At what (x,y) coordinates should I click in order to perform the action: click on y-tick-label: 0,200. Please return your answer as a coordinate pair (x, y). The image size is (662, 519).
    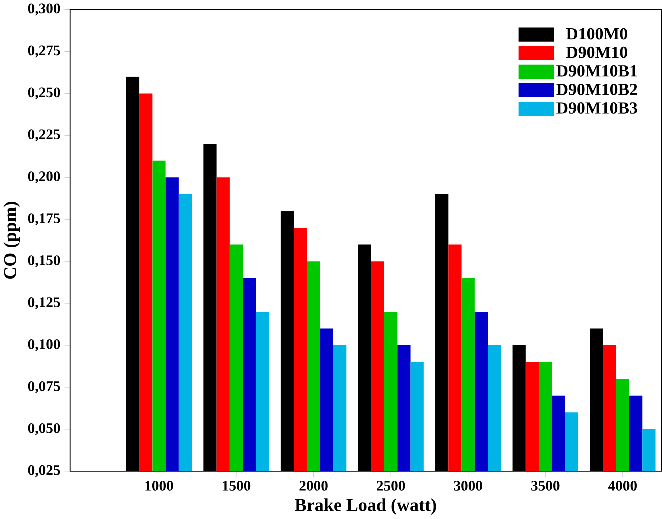
    Looking at the image, I should click on (44, 178).